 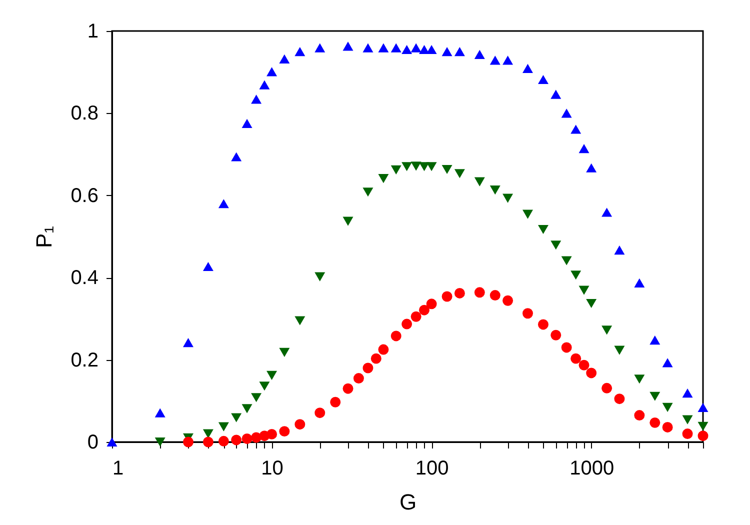 I want to click on y-tick-label: 0.4, so click(x=84, y=278).